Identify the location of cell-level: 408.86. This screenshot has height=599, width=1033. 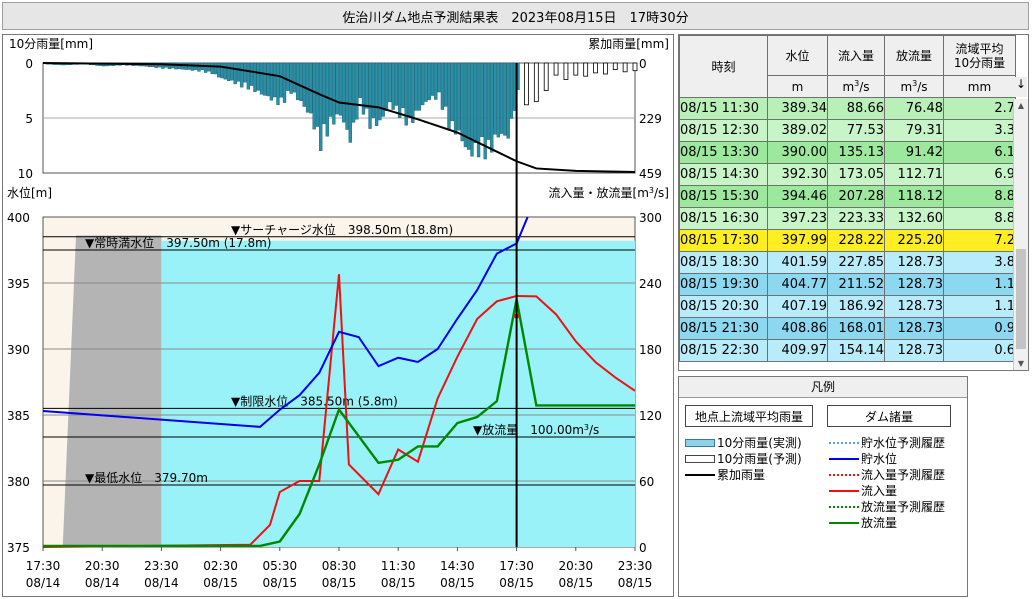
(797, 328).